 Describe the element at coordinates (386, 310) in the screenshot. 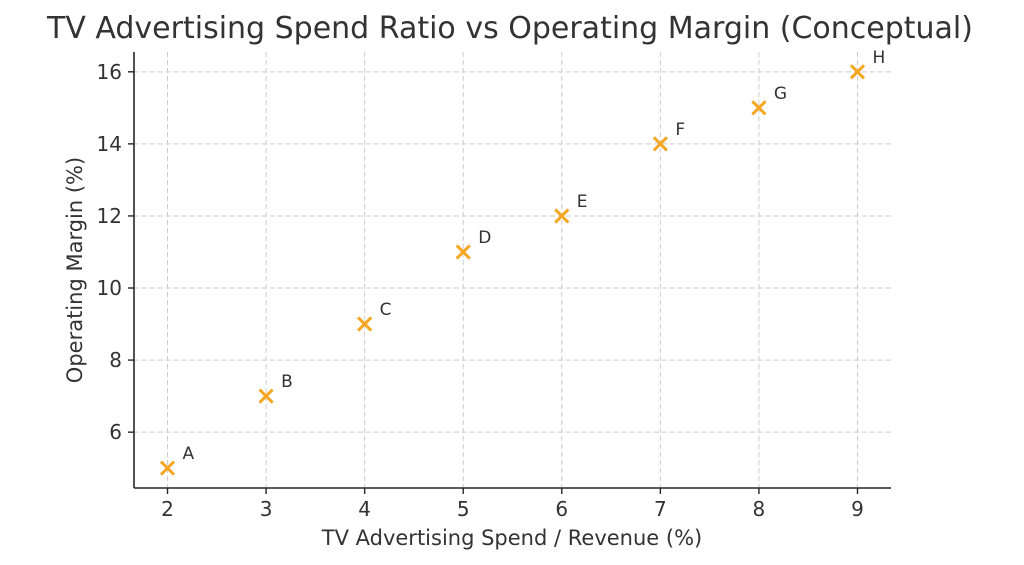

I see `point-label: C` at that location.